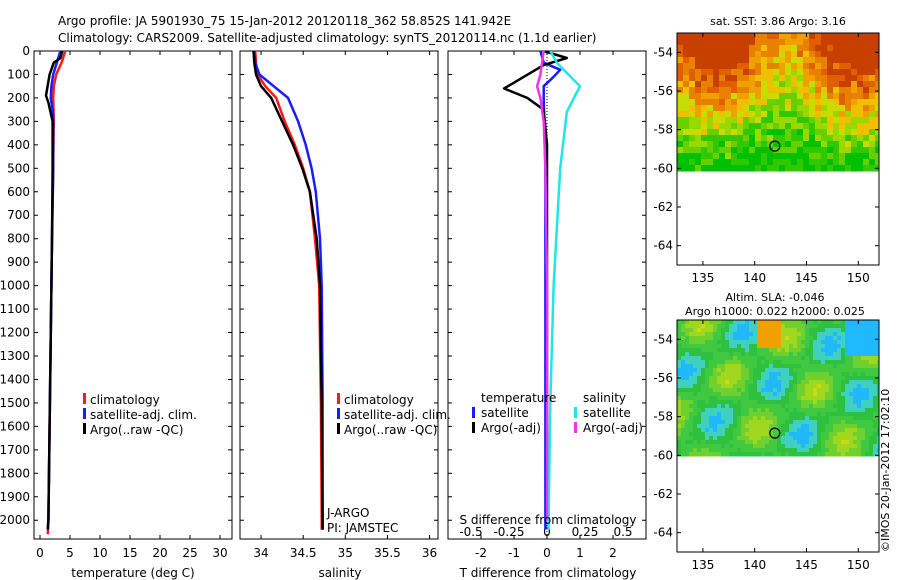 This screenshot has width=900, height=580. I want to click on profile-line-argo-raw-qc-, so click(288, 290).